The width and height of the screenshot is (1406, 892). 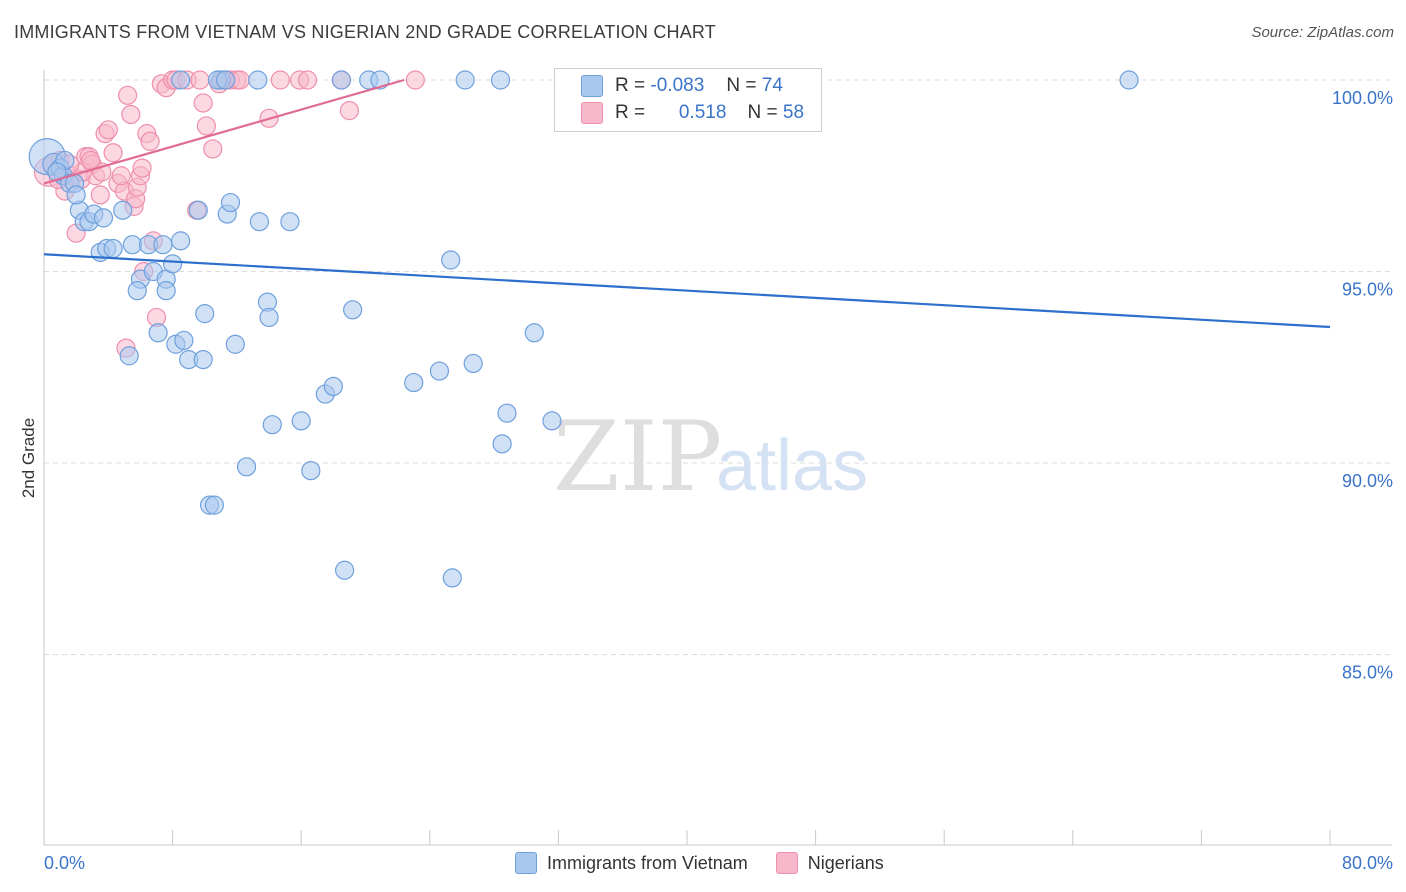 I want to click on y-tick-label: 90.0%, so click(x=1367, y=481).